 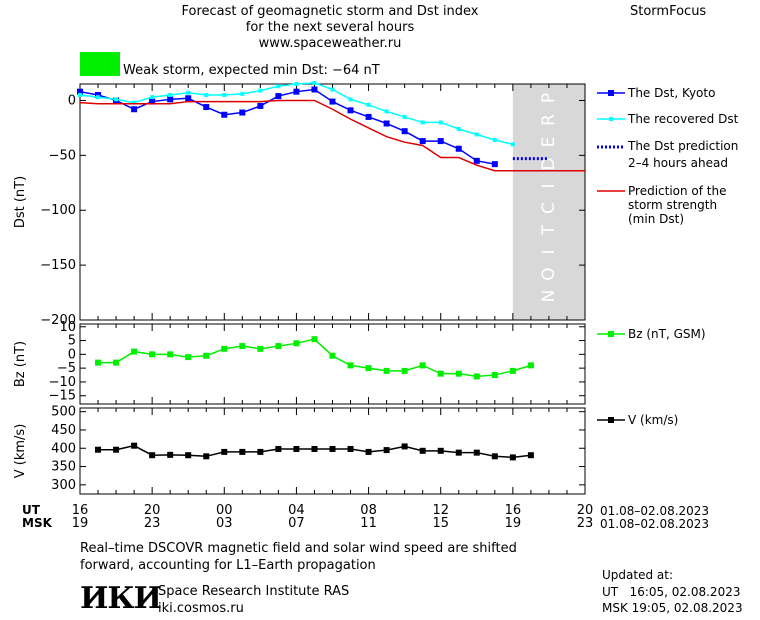 What do you see at coordinates (58, 320) in the screenshot?
I see `y-tick-label: −200` at bounding box center [58, 320].